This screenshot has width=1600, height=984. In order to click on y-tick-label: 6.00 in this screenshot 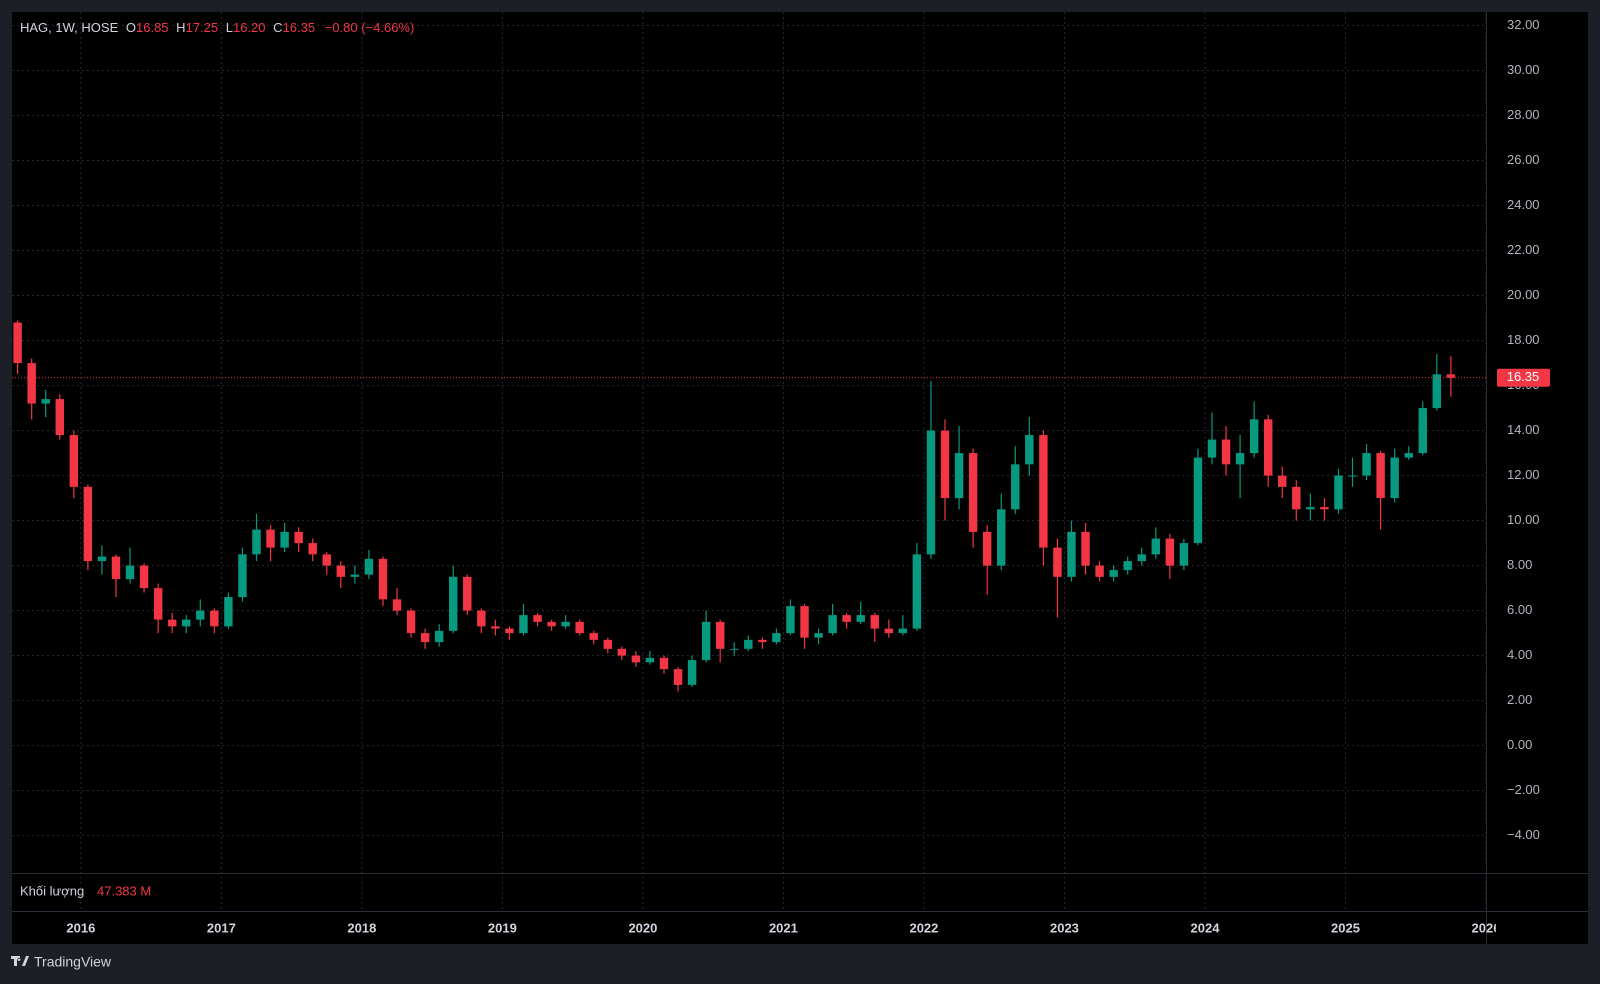, I will do `click(1519, 609)`.